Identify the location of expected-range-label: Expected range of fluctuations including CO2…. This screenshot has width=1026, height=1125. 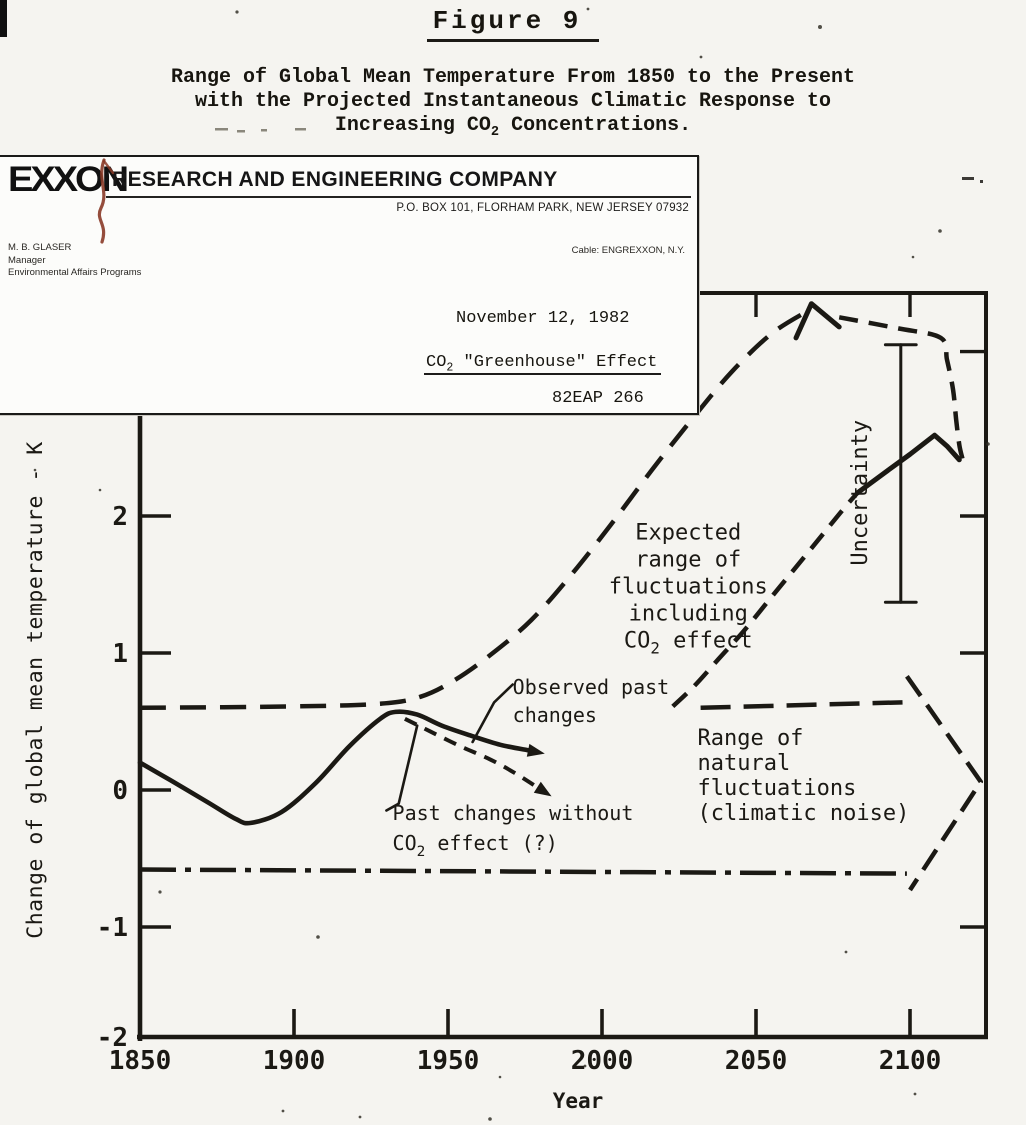
(688, 588).